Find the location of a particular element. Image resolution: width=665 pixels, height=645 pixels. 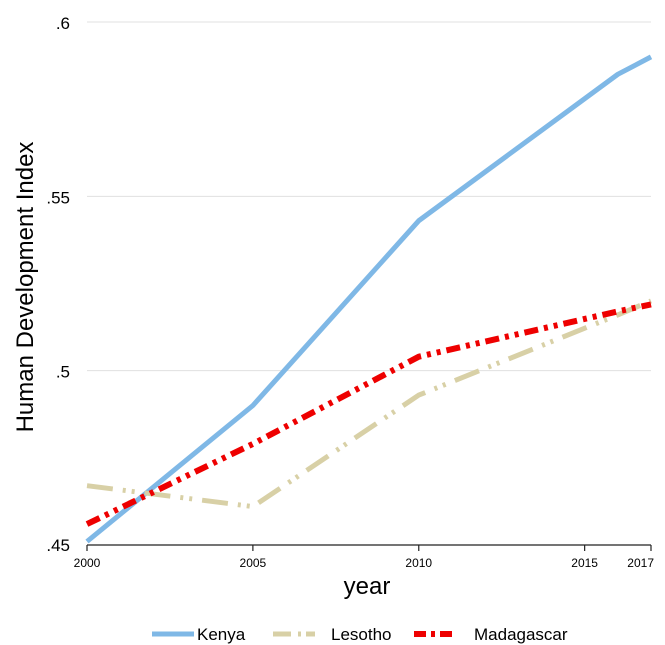

y-tick-label: .5 is located at coordinates (63, 372).